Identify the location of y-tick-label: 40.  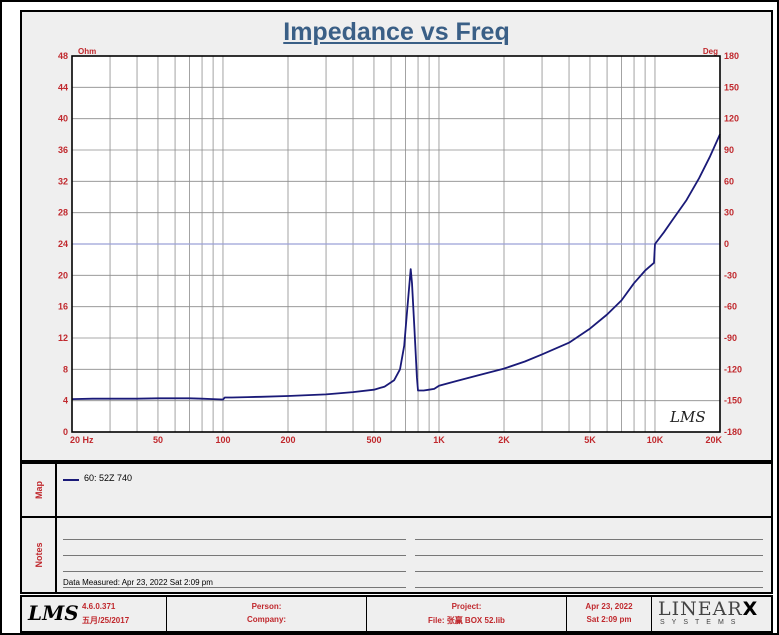
(63, 119).